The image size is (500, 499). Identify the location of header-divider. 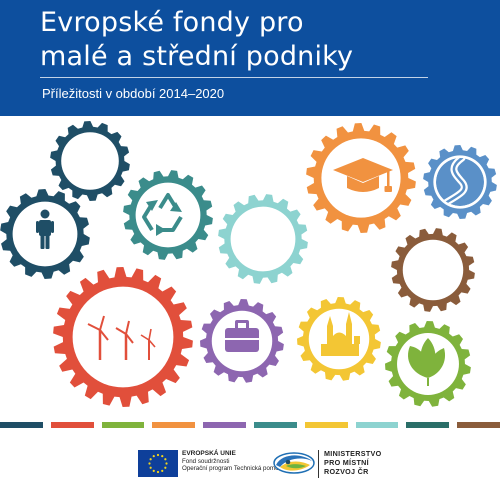
(234, 77).